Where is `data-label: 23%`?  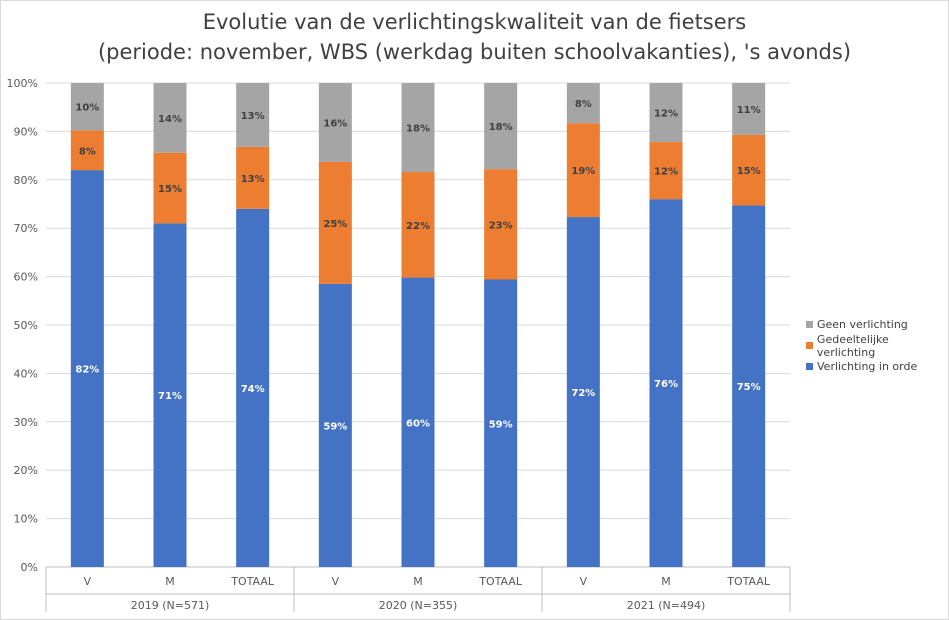 data-label: 23% is located at coordinates (501, 225).